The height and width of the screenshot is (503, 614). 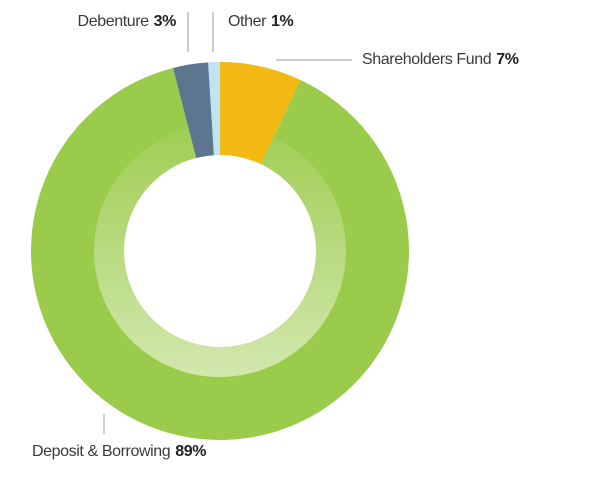 I want to click on slice-label: Deposit & Borrowing 89%, so click(x=119, y=451).